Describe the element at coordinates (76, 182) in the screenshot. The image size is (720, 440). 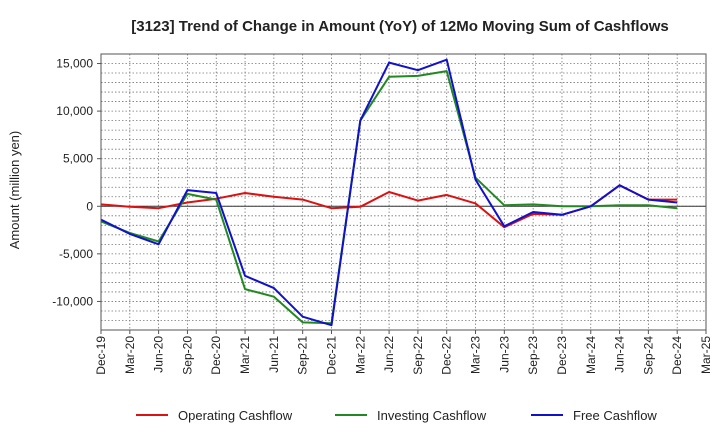
I see `y-tick-labels: 15,000 10,000 5,000 0 -5,000 -10,000` at that location.